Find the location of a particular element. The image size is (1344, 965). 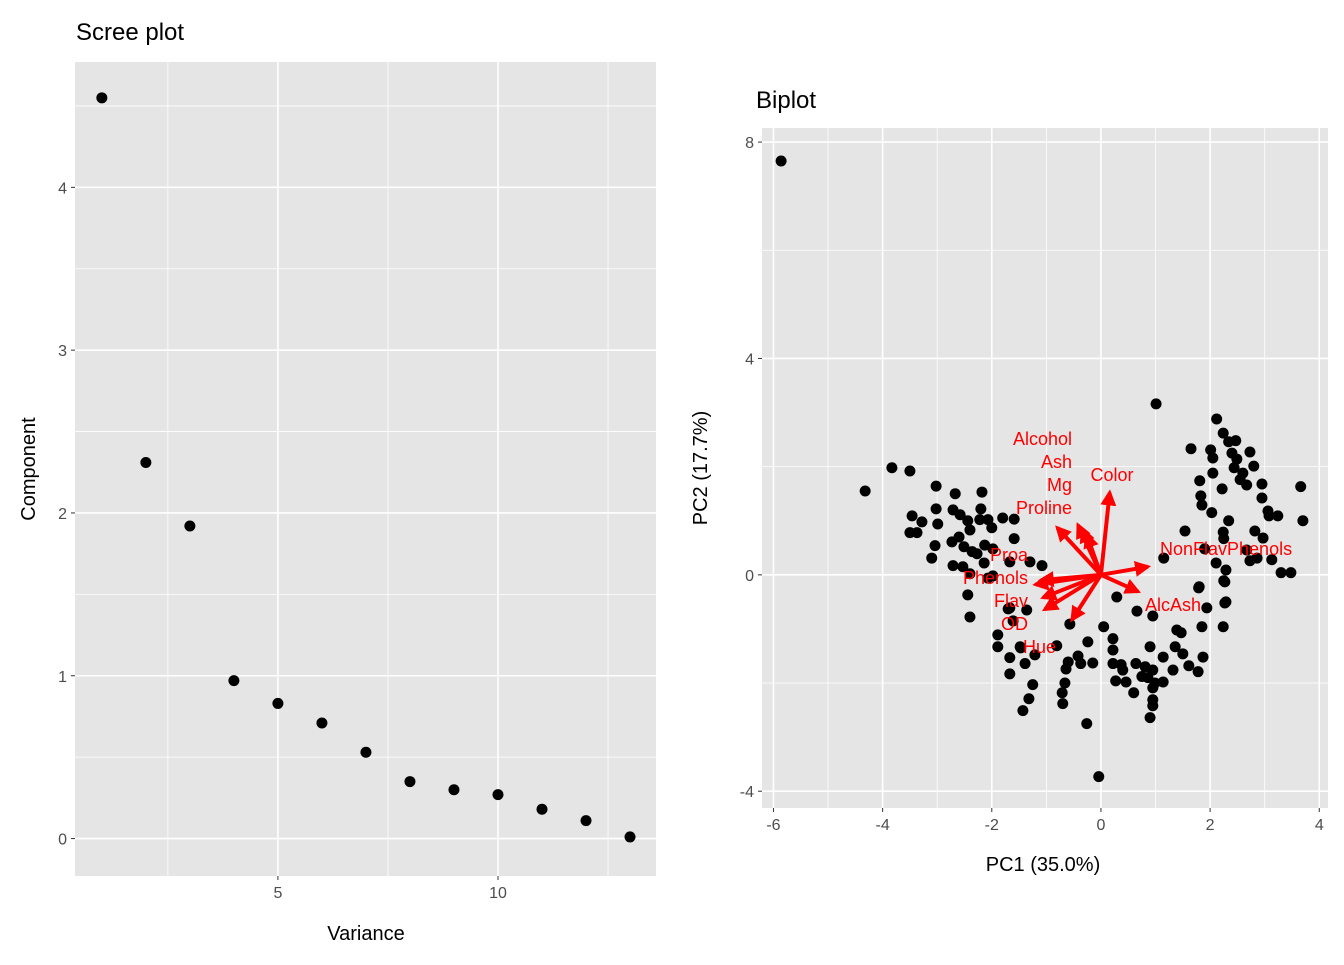

loading-label: Color is located at coordinates (1111, 475).